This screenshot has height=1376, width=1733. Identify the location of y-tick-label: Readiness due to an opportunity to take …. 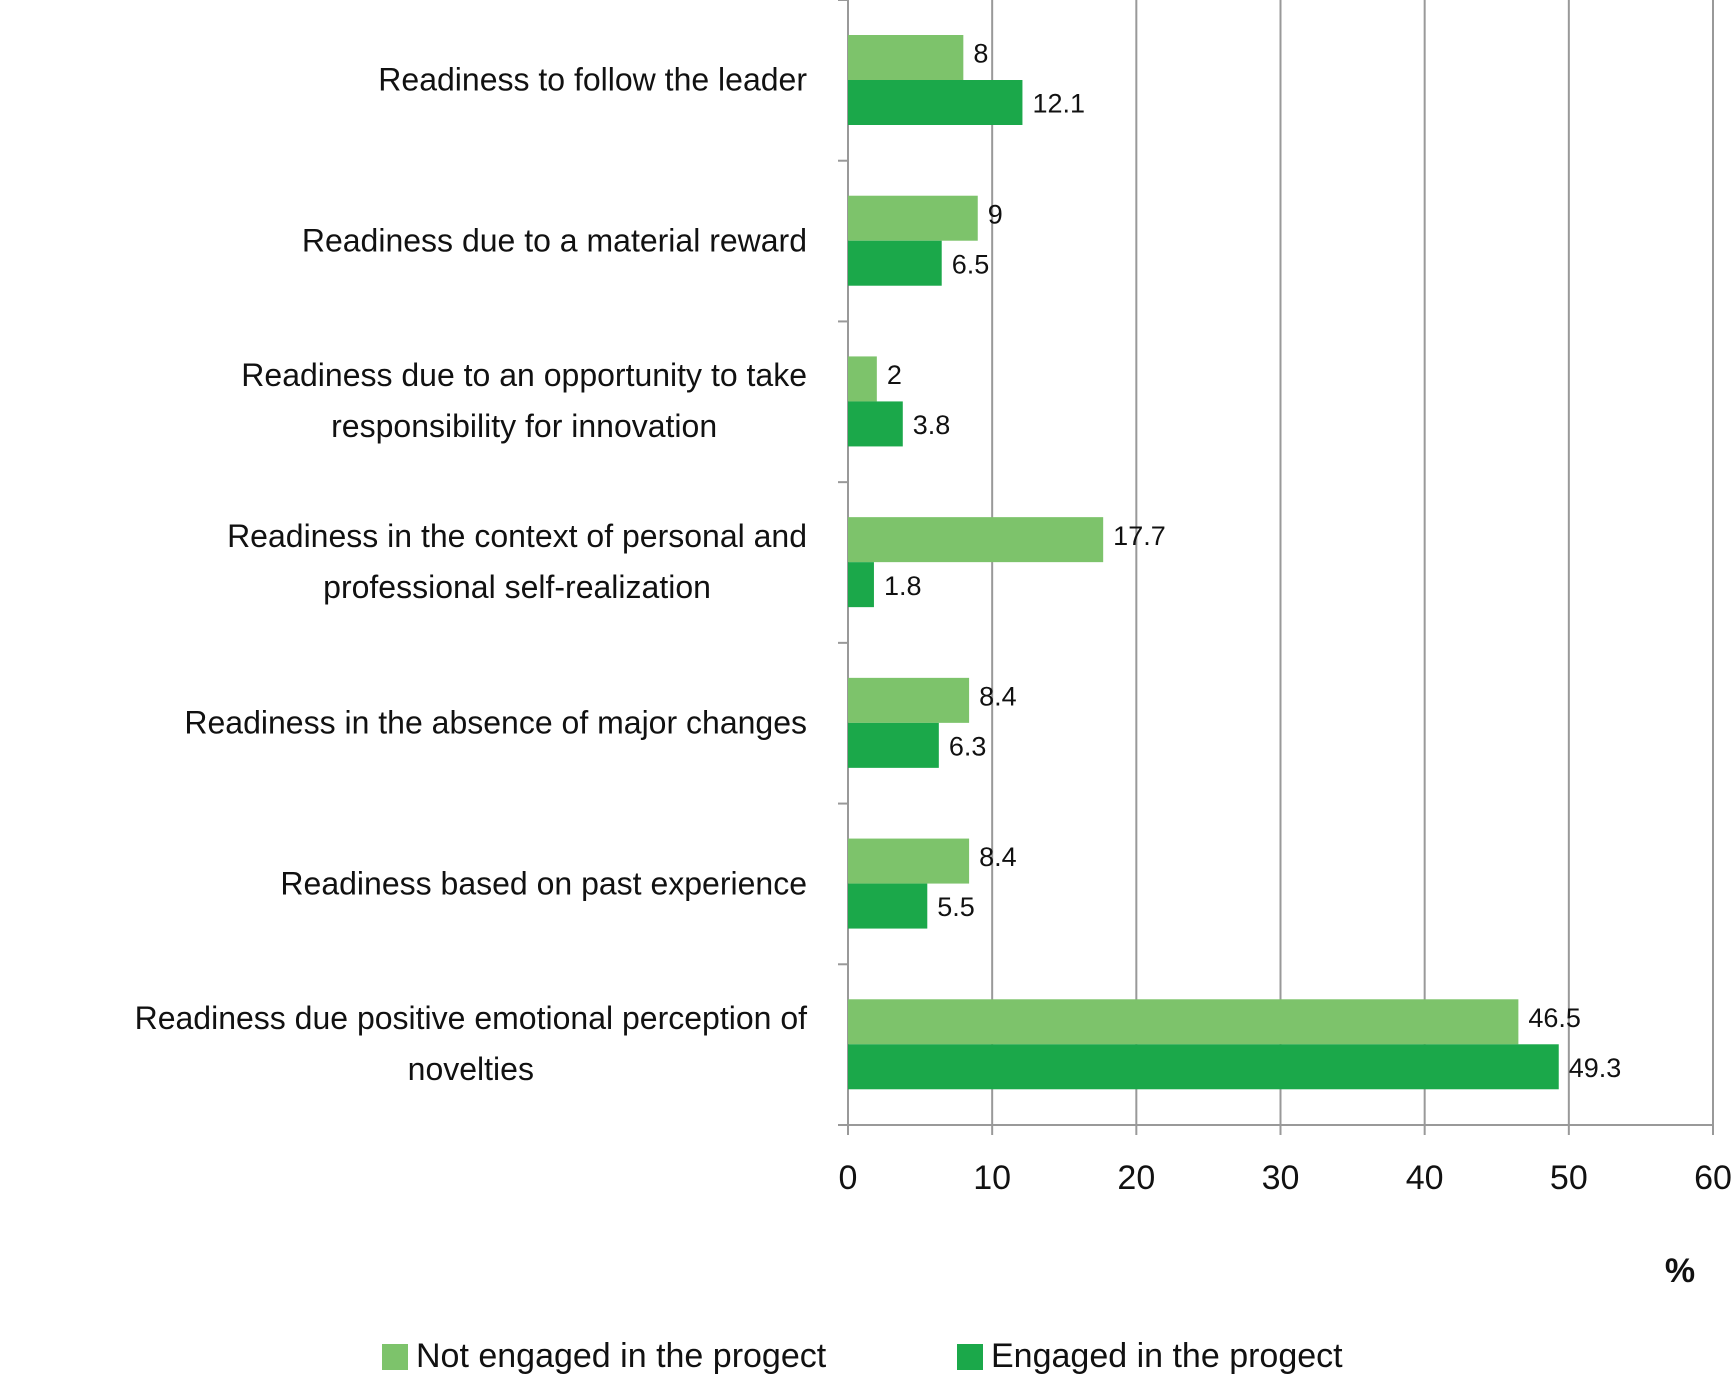
(524, 401).